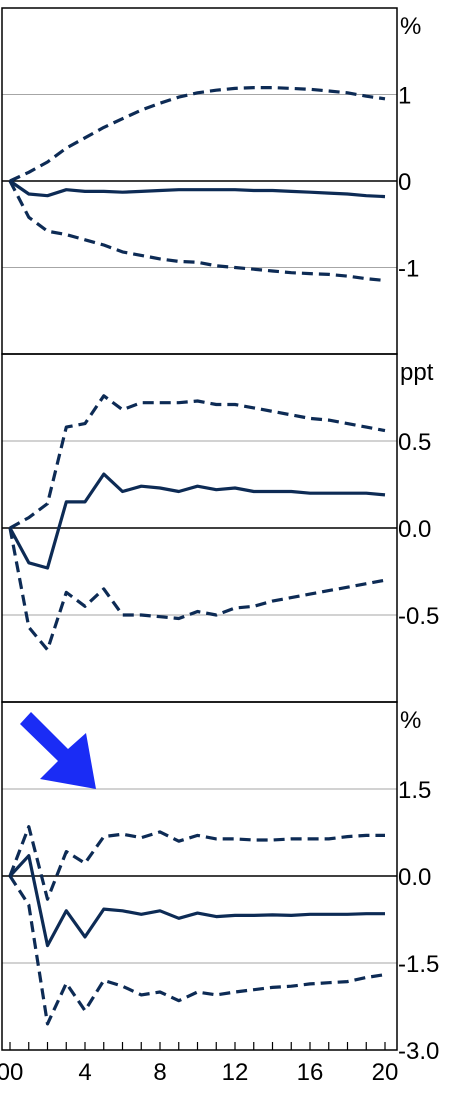  Describe the element at coordinates (235, 1072) in the screenshot. I see `x-tick-label: 12` at that location.